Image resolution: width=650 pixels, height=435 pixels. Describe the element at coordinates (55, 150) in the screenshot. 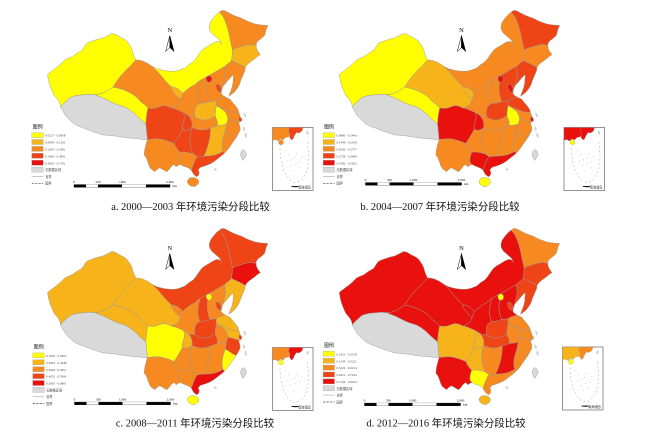

I see `svg-text: 0.1292 - 0.1981` at that location.